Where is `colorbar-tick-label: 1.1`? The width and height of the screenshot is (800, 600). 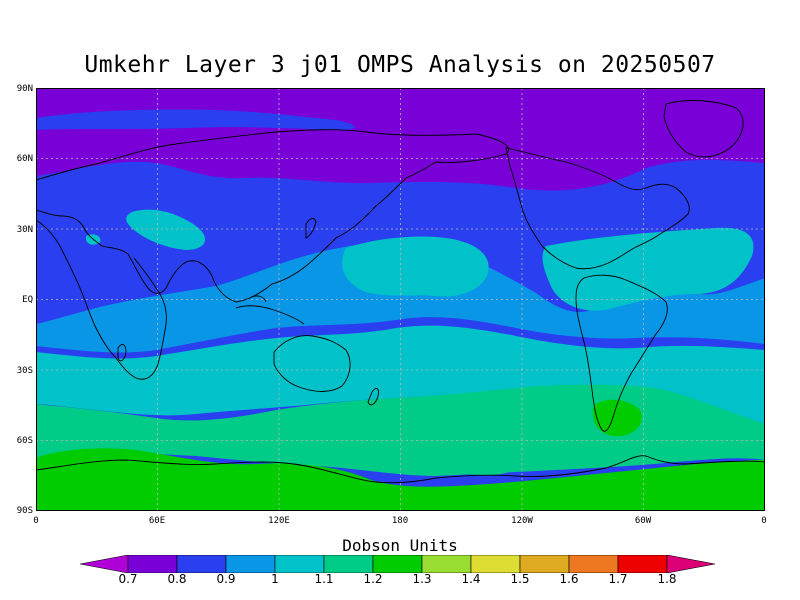
colorbar-tick-label: 1.1 is located at coordinates (324, 579).